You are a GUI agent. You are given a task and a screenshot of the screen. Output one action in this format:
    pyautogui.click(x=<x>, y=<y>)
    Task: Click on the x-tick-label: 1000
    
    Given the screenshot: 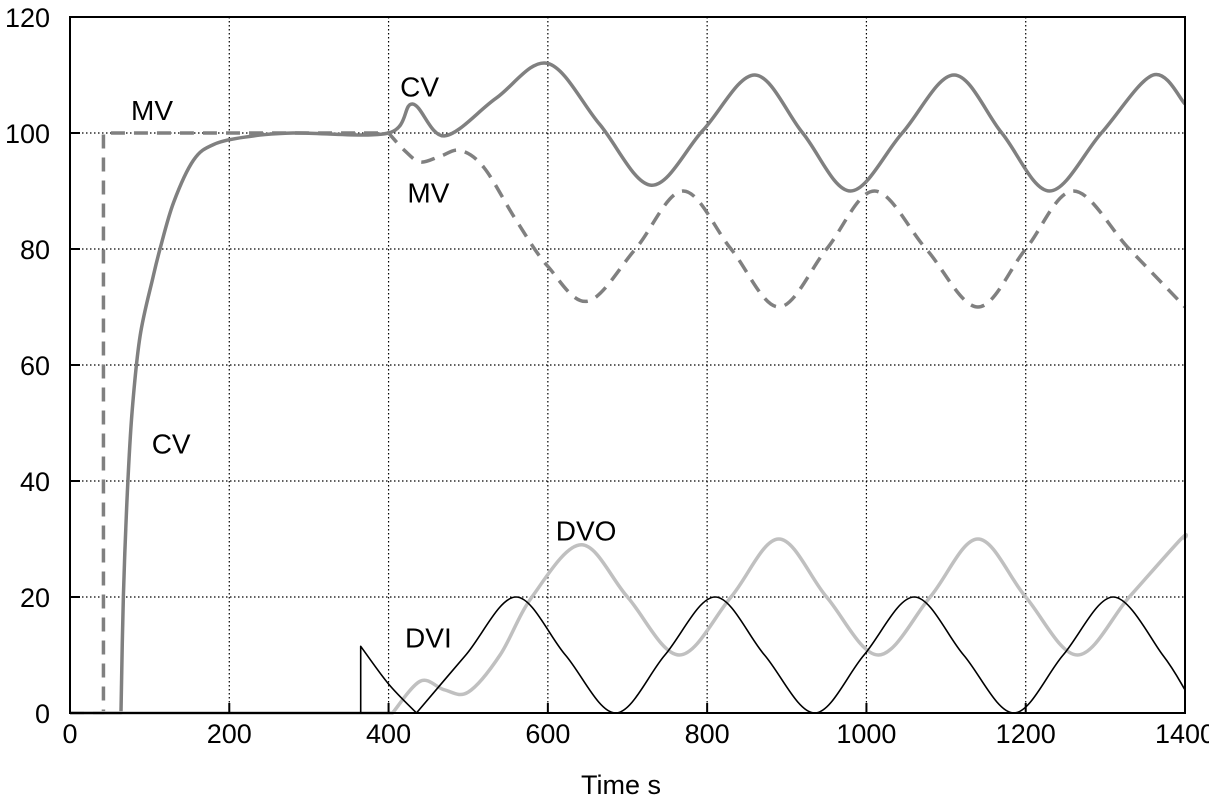 What is the action you would take?
    pyautogui.click(x=866, y=734)
    